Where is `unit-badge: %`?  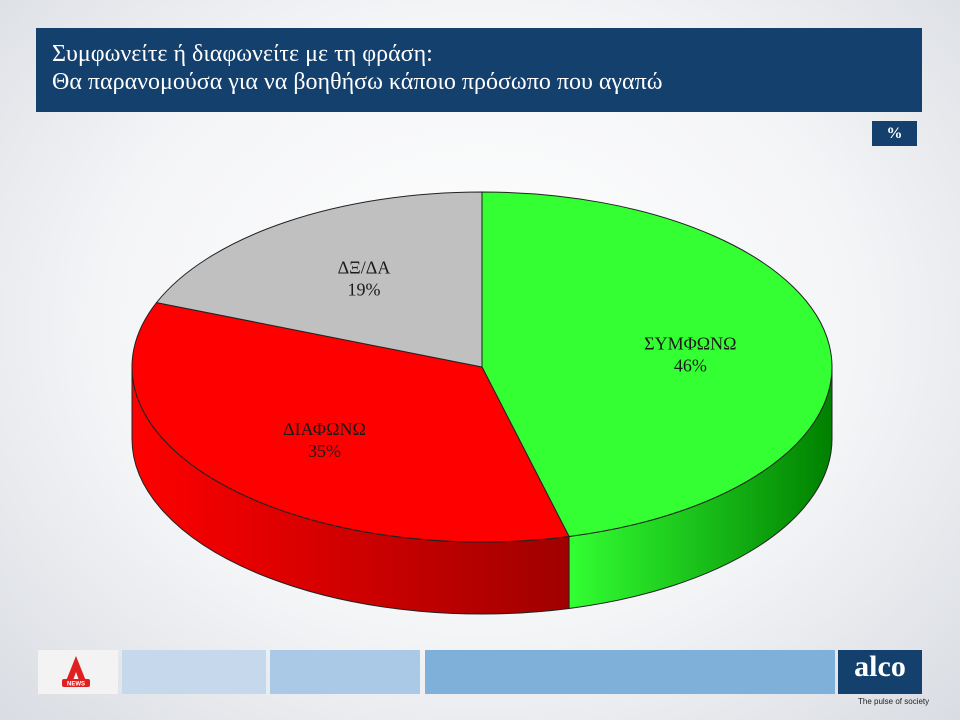
unit-badge: % is located at coordinates (894, 133).